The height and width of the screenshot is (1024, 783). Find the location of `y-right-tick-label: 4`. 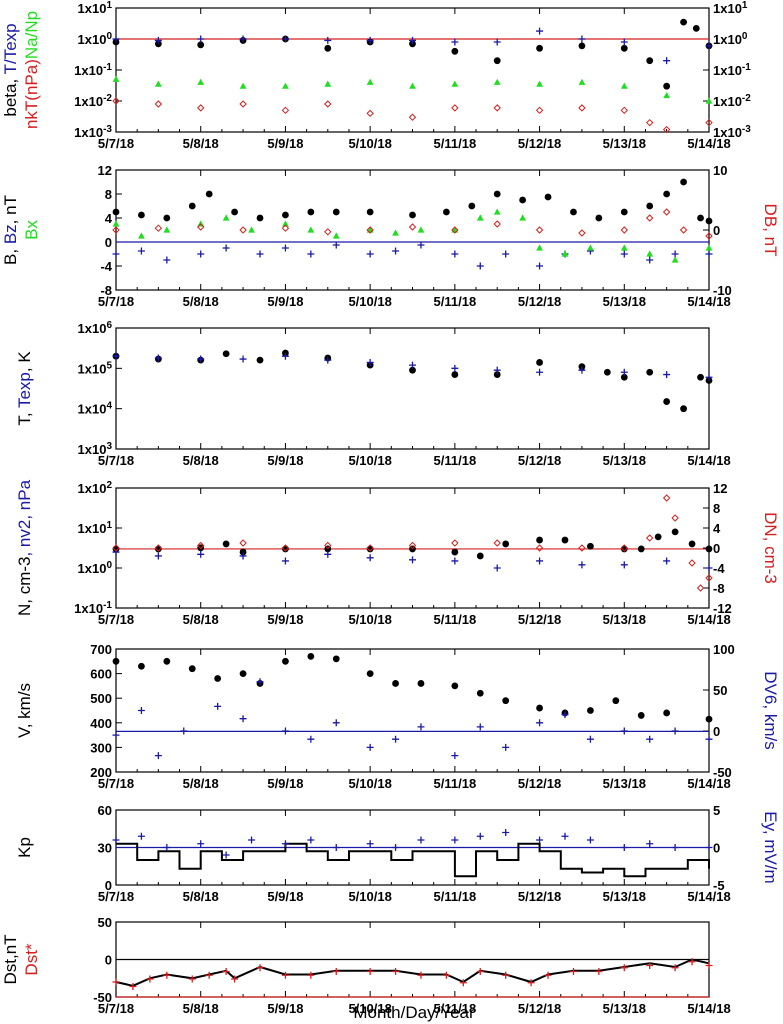

y-right-tick-label: 4 is located at coordinates (717, 528).